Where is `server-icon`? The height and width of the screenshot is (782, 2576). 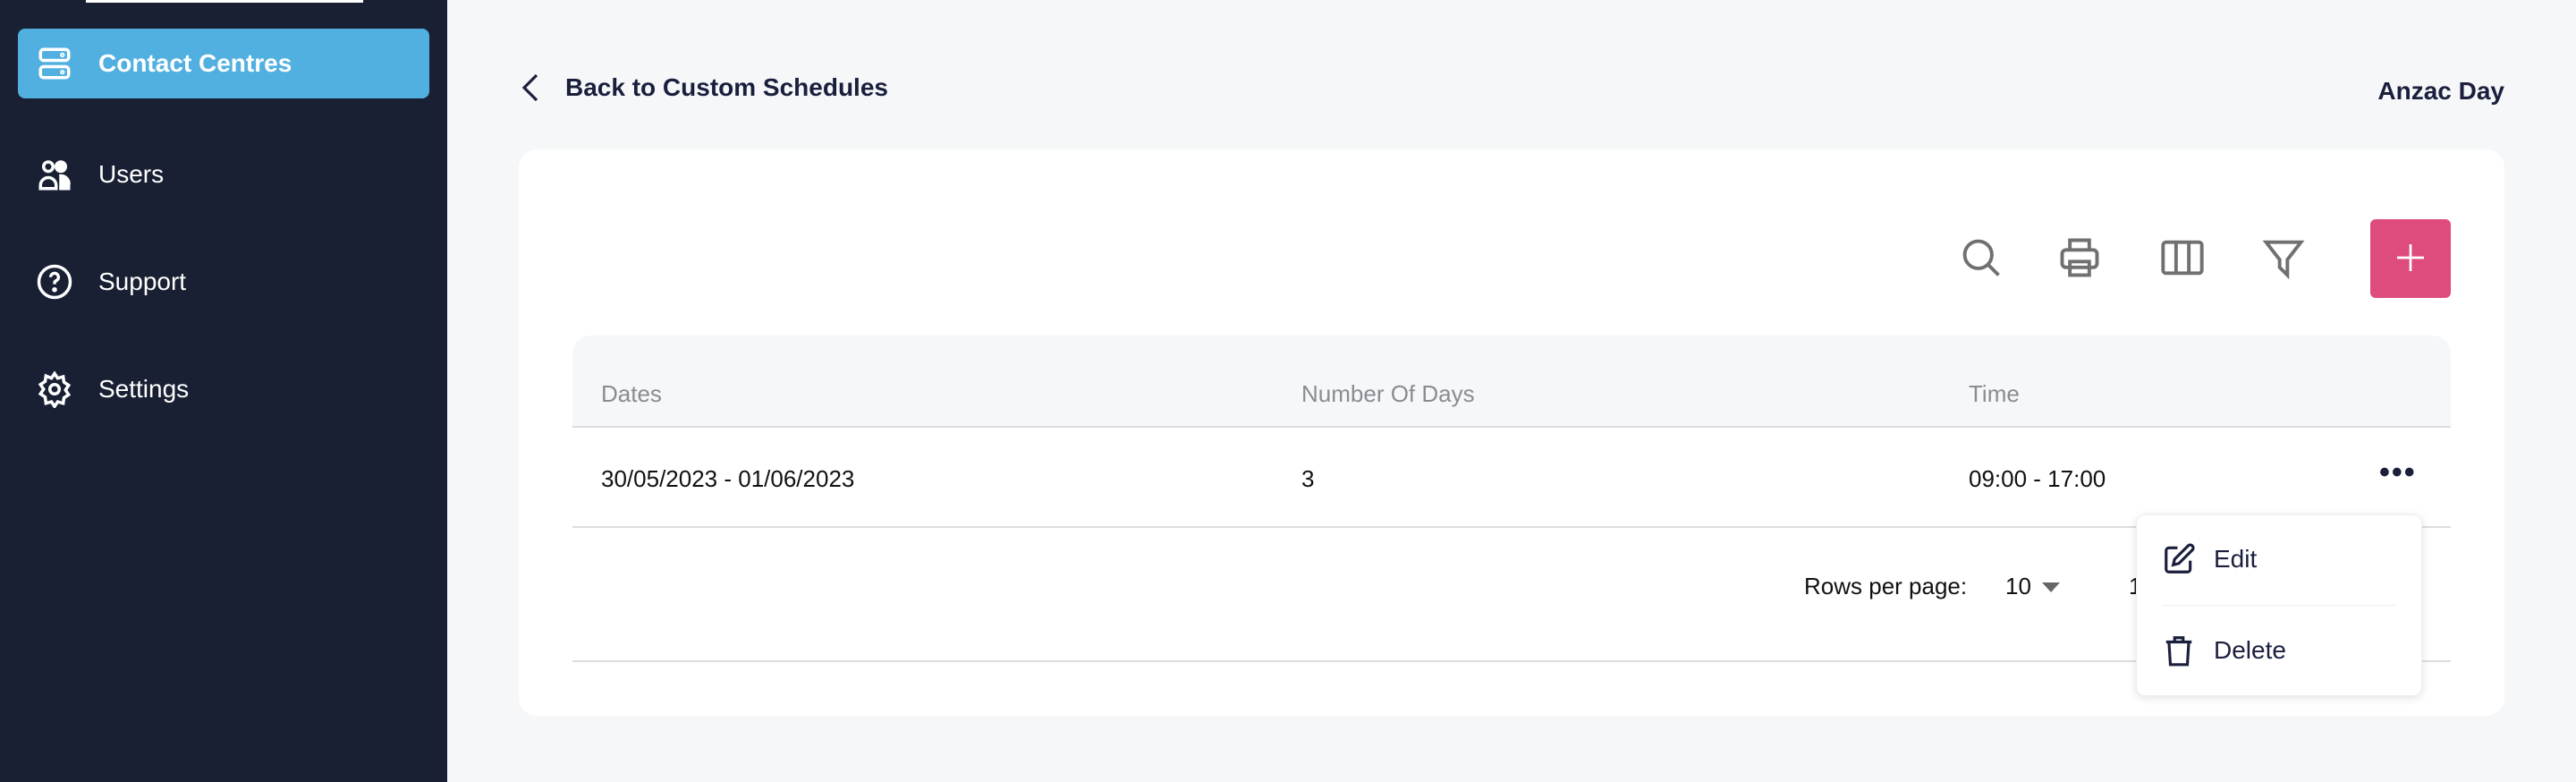 server-icon is located at coordinates (54, 63).